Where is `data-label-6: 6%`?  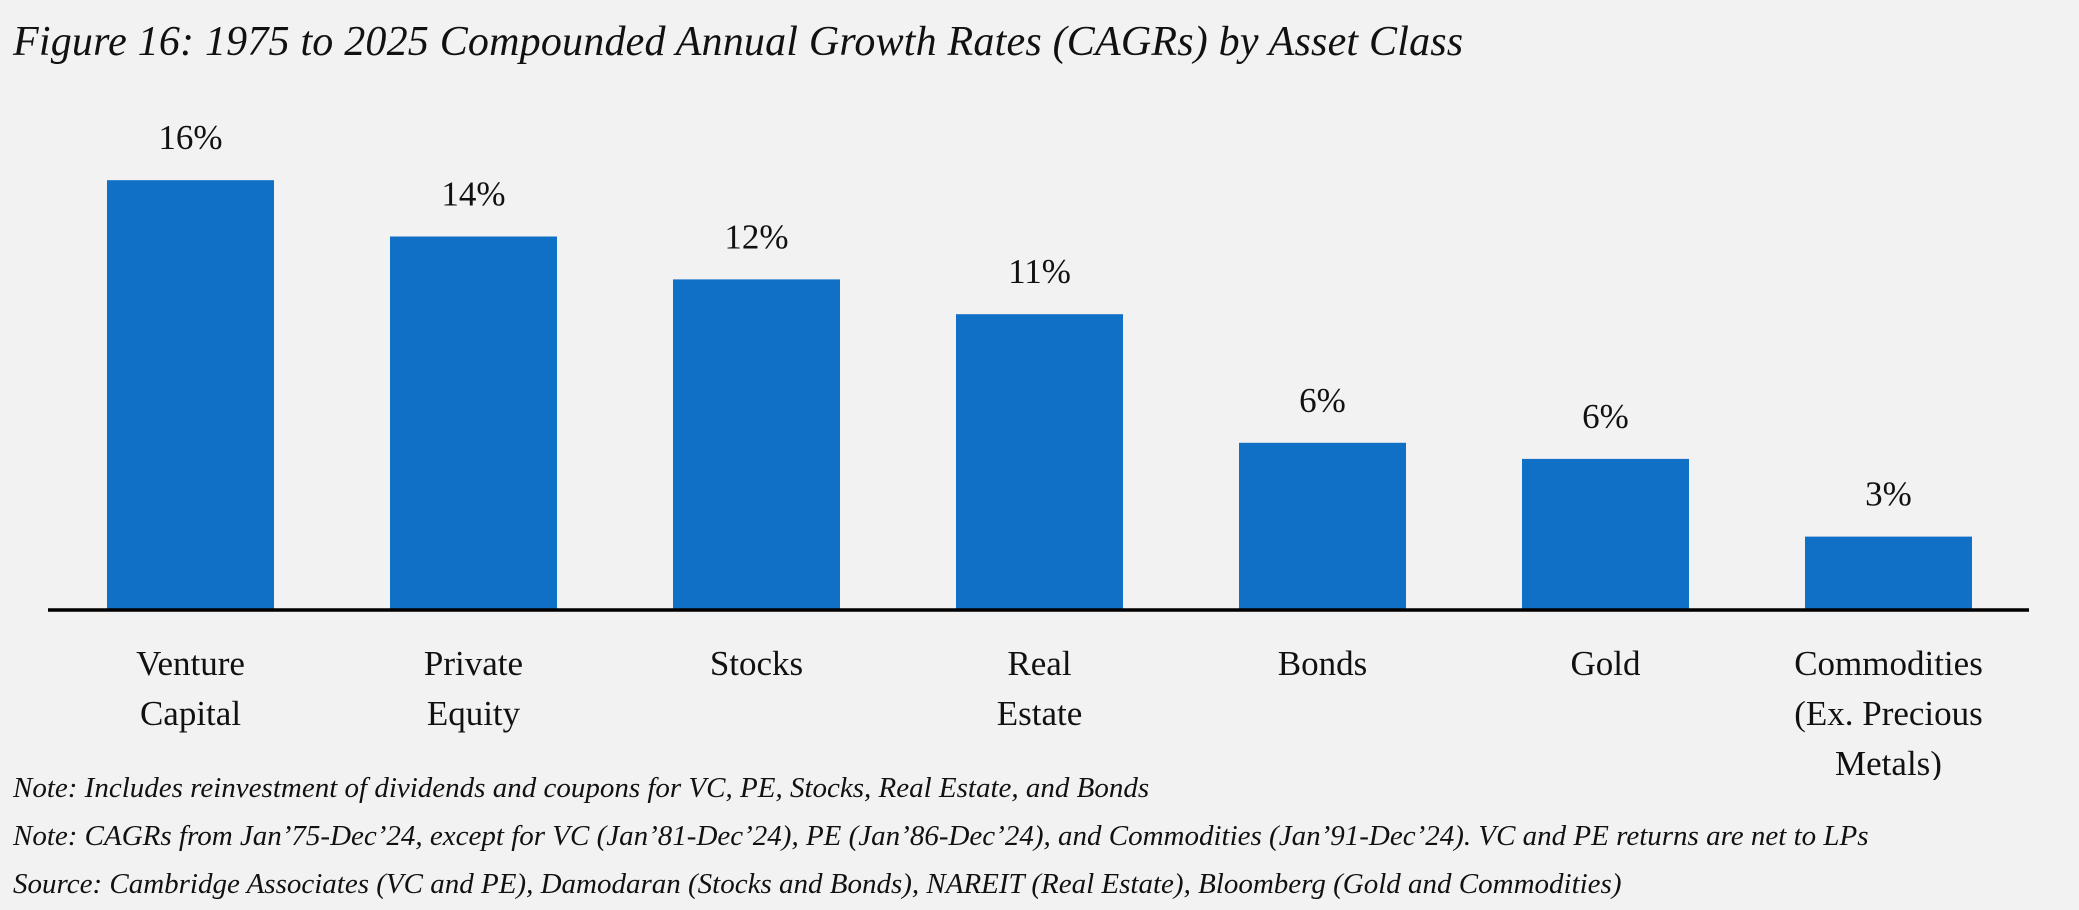
data-label-6: 6% is located at coordinates (1605, 416).